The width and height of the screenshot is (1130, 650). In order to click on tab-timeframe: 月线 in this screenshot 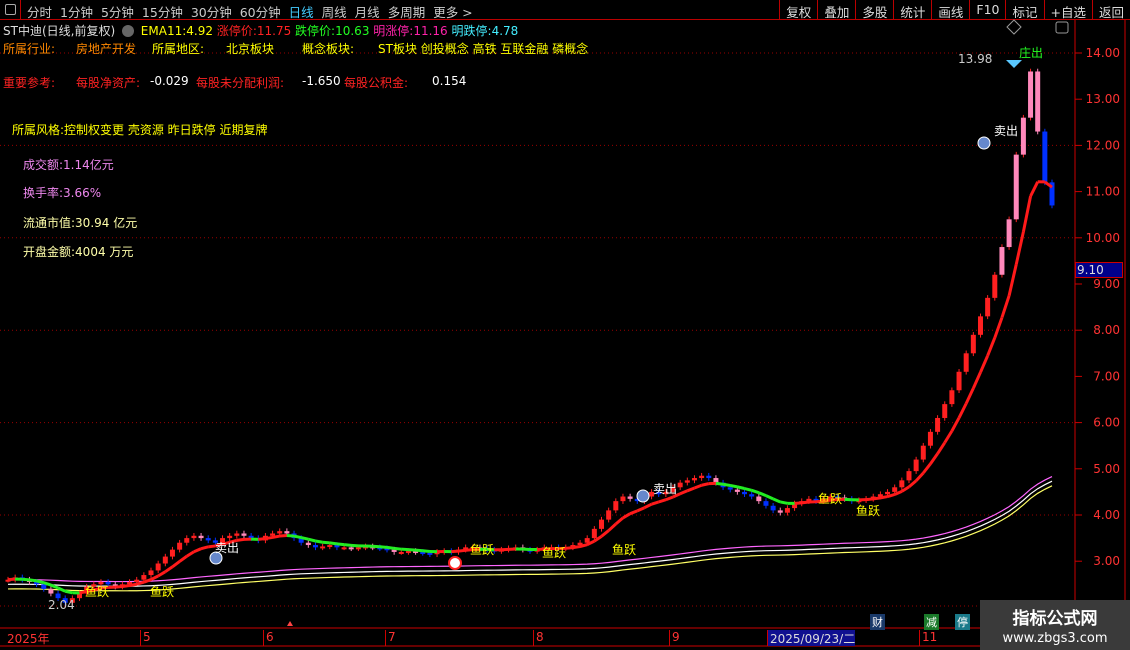, I will do `click(367, 12)`.